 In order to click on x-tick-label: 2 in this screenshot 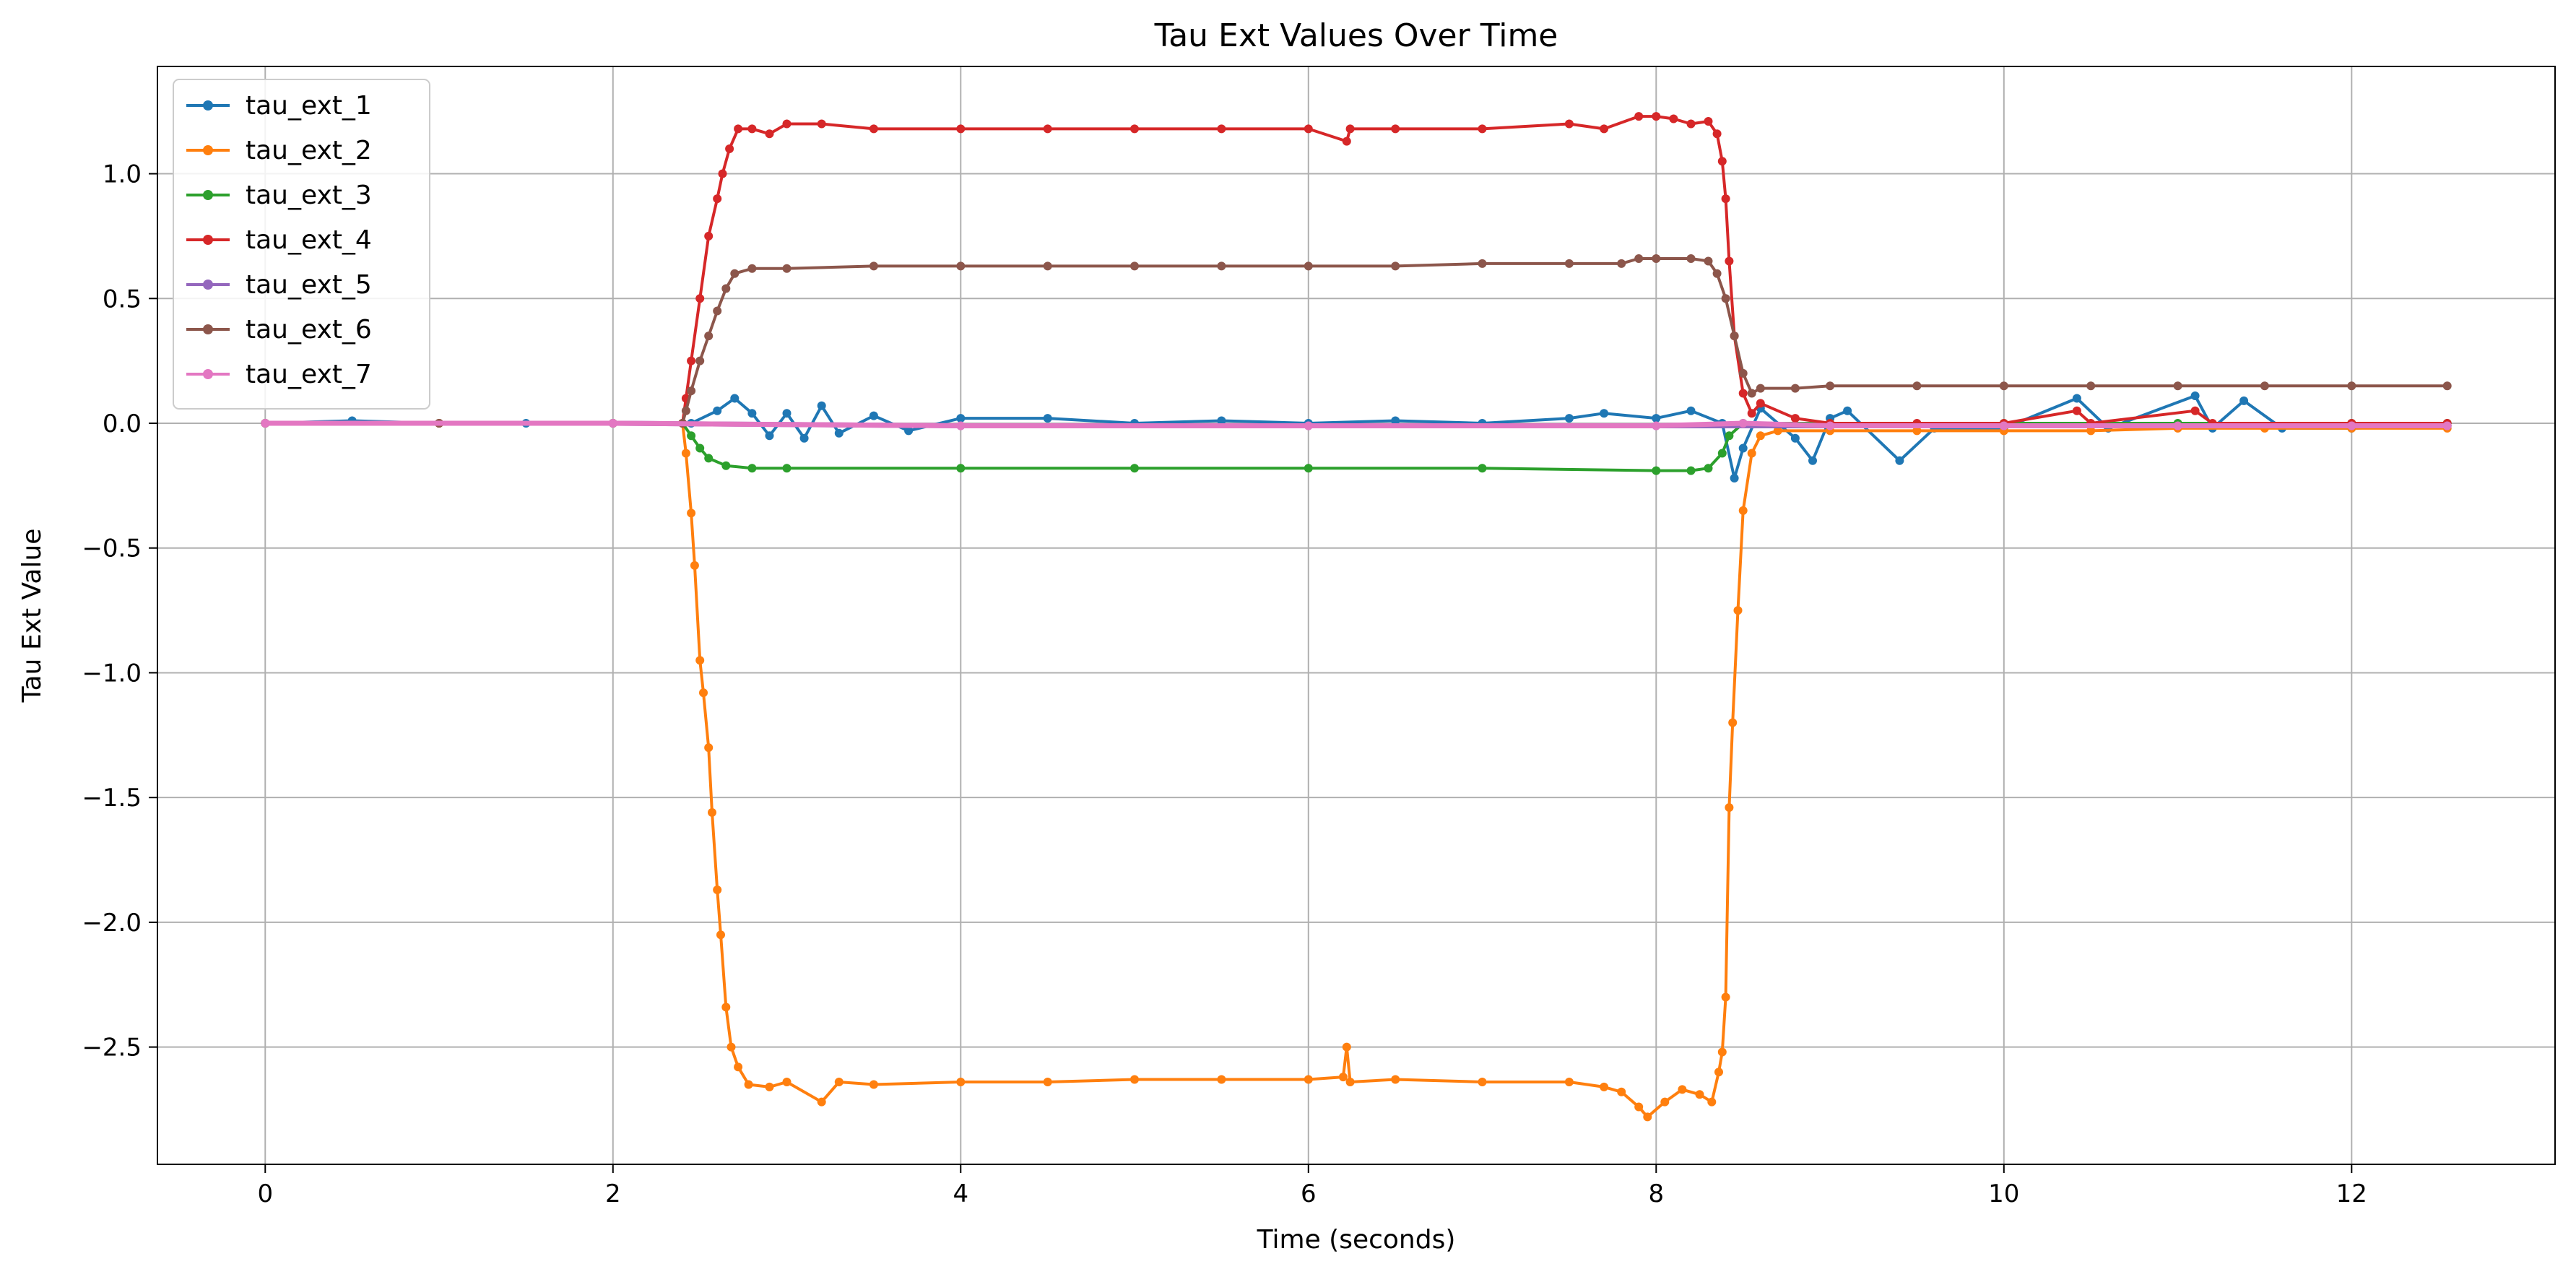, I will do `click(613, 1193)`.